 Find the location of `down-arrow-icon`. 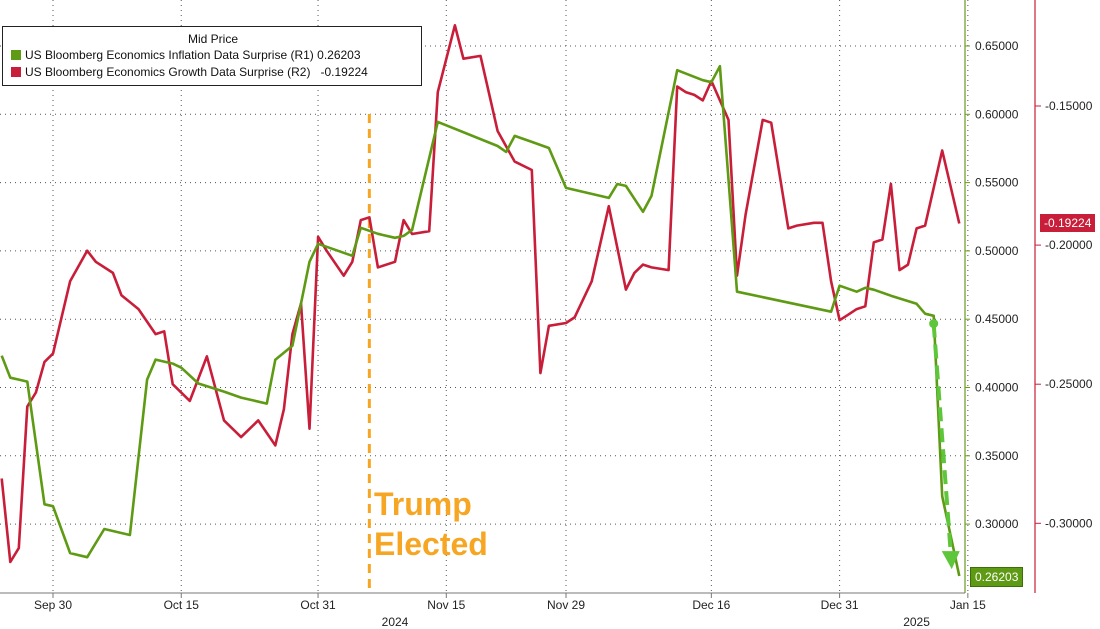

down-arrow-icon is located at coordinates (944, 444).